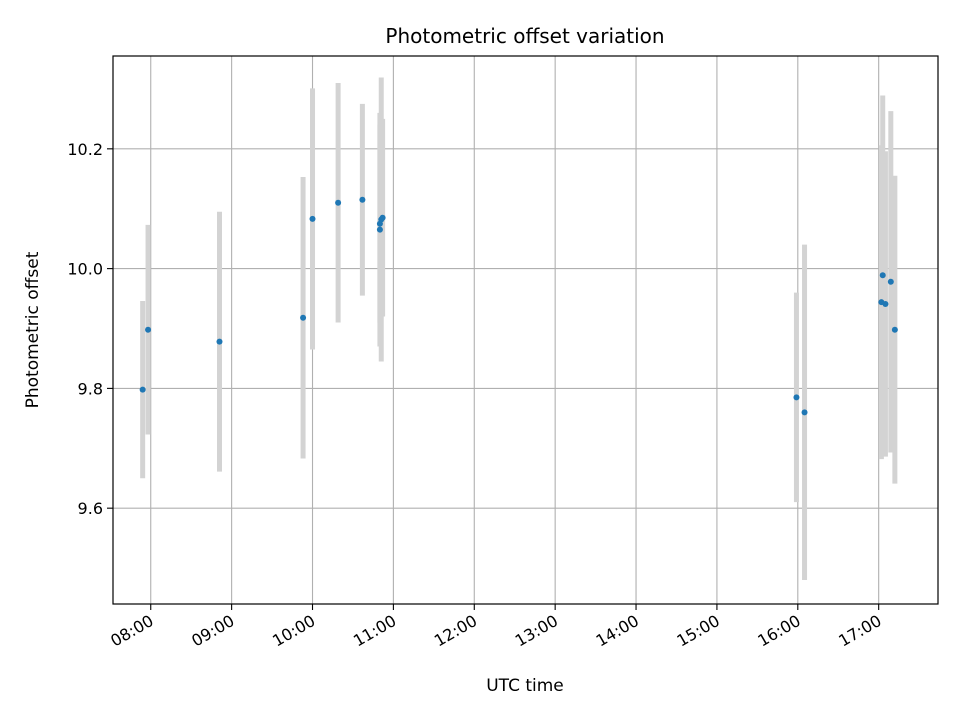  What do you see at coordinates (85, 149) in the screenshot?
I see `y-tick-label: 10.2` at bounding box center [85, 149].